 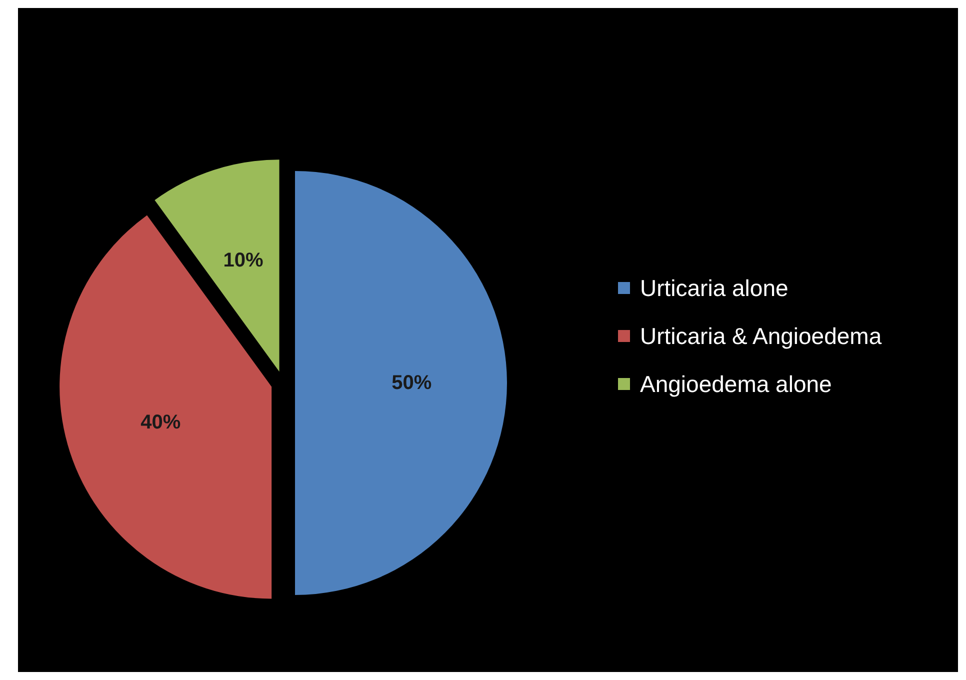 I want to click on legend-label: Urticaria alone, so click(x=714, y=288).